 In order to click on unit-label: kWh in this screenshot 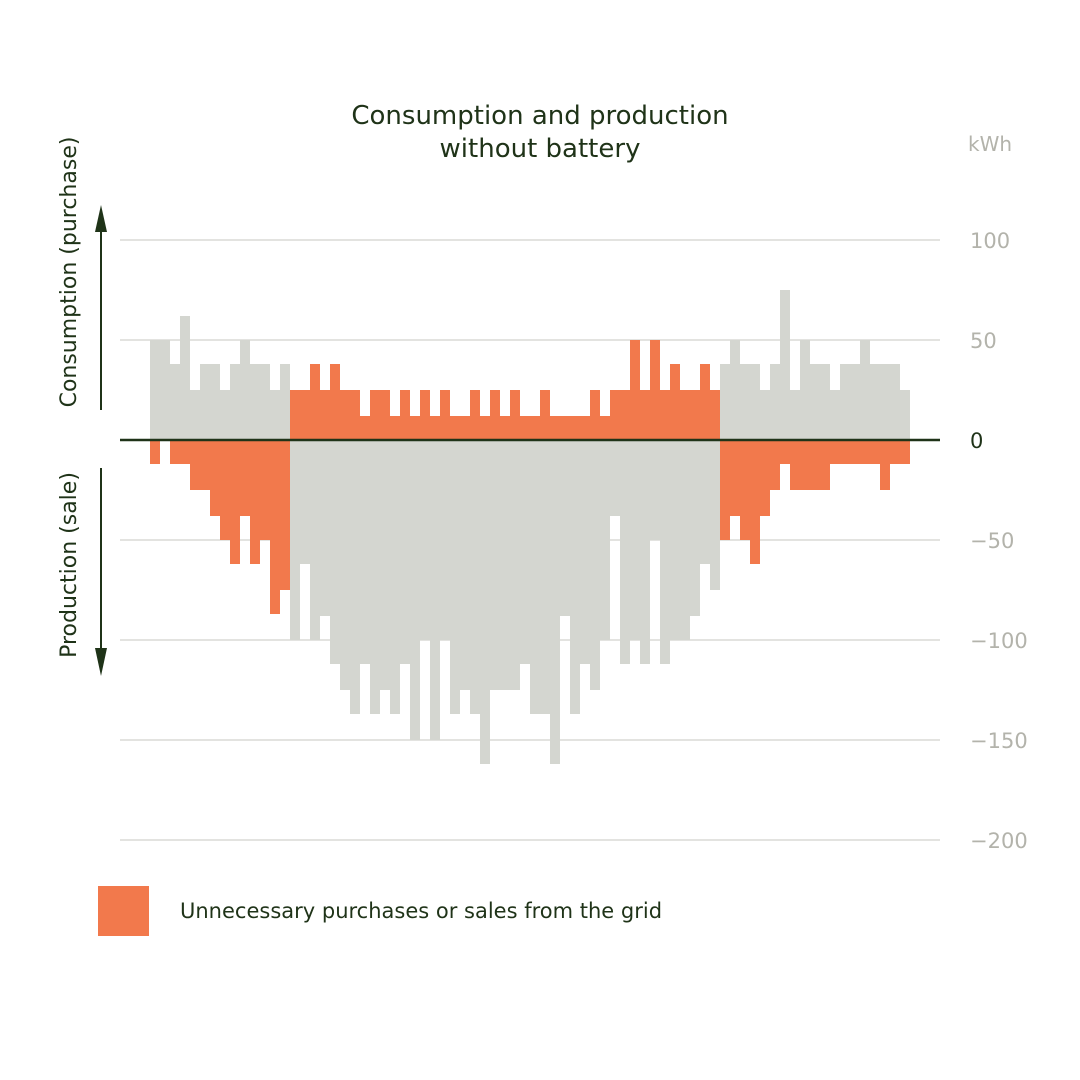, I will do `click(990, 144)`.